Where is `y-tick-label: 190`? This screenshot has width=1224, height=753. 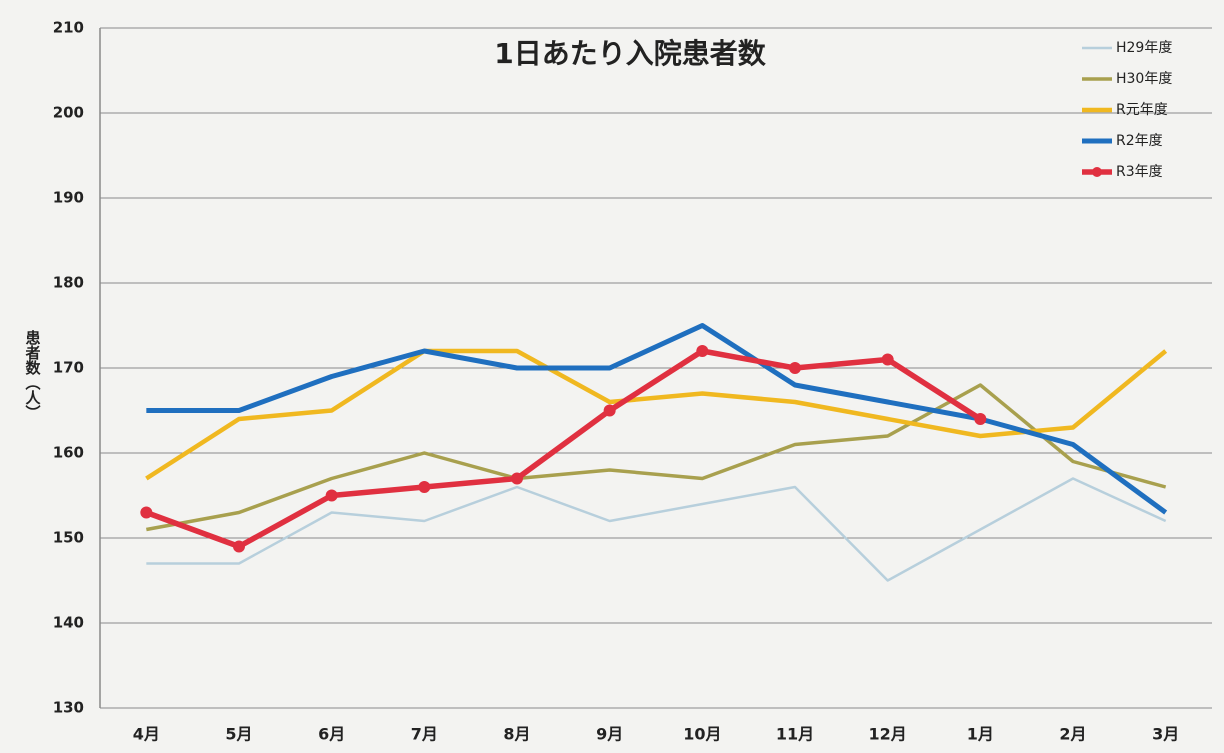 y-tick-label: 190 is located at coordinates (68, 198).